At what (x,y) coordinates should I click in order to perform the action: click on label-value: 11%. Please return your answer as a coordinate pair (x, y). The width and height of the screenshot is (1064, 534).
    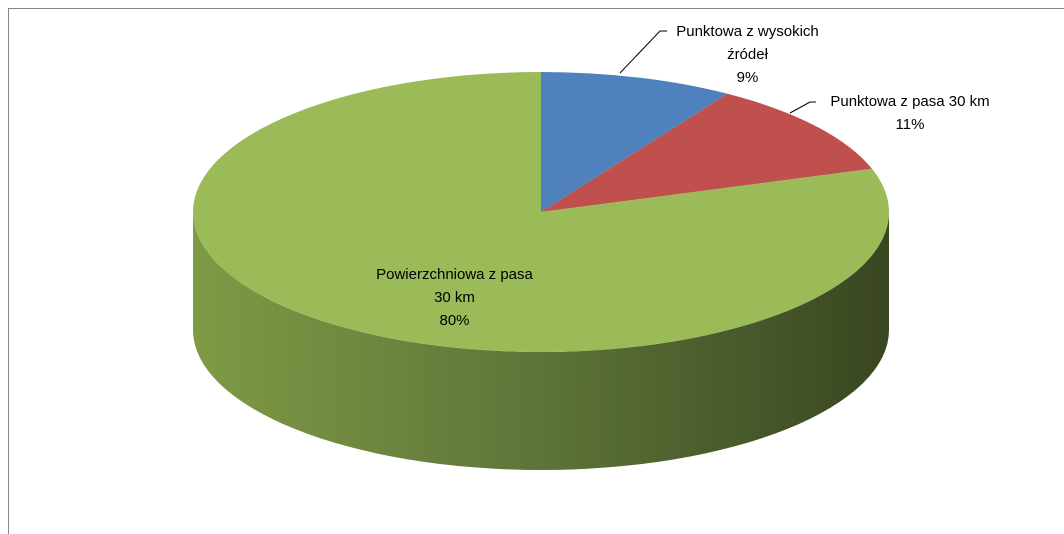
    Looking at the image, I should click on (910, 124).